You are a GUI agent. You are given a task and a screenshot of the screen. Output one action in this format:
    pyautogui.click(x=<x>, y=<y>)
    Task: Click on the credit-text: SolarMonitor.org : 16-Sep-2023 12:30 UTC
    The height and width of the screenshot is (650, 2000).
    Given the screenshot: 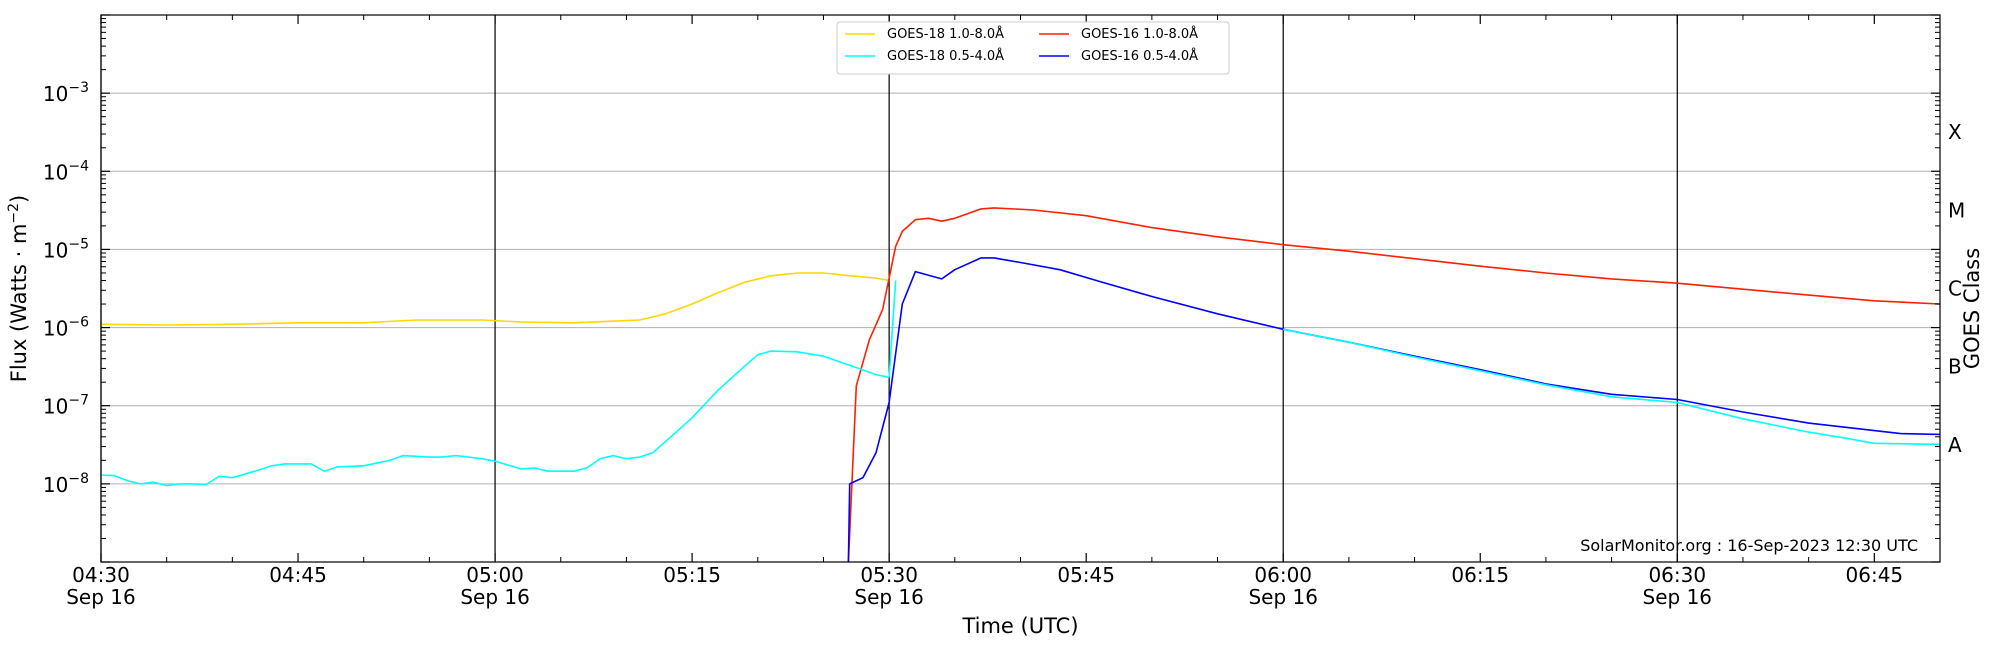 What is the action you would take?
    pyautogui.click(x=1749, y=545)
    